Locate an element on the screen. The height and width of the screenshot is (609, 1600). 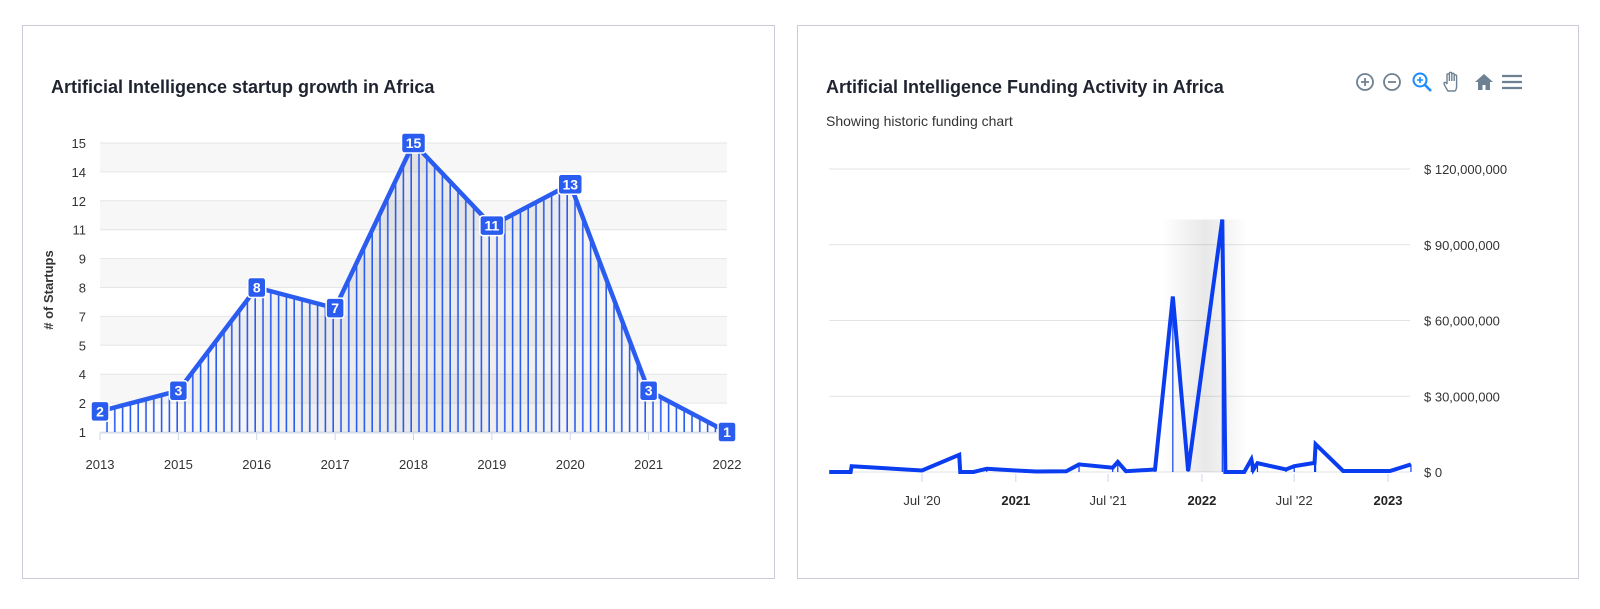
data-label-text: 15 is located at coordinates (414, 143).